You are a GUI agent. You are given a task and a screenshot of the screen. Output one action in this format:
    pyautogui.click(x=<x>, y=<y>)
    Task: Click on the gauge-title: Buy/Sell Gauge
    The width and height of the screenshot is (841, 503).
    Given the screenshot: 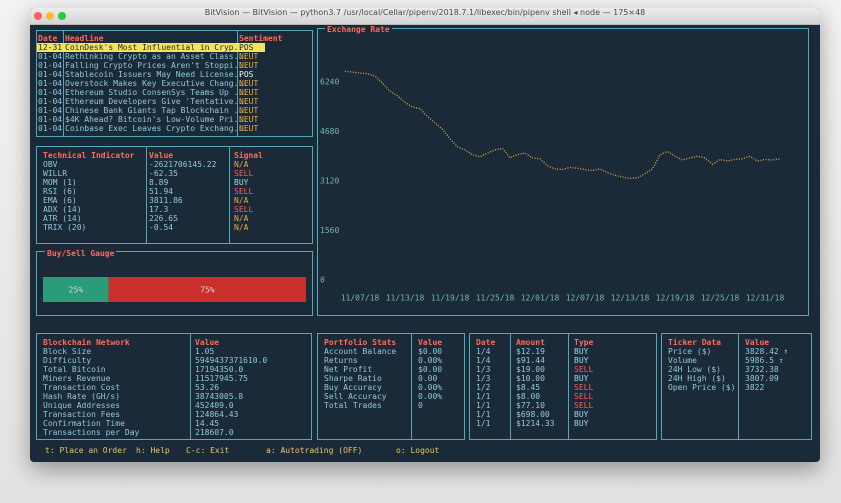 What is the action you would take?
    pyautogui.click(x=81, y=253)
    